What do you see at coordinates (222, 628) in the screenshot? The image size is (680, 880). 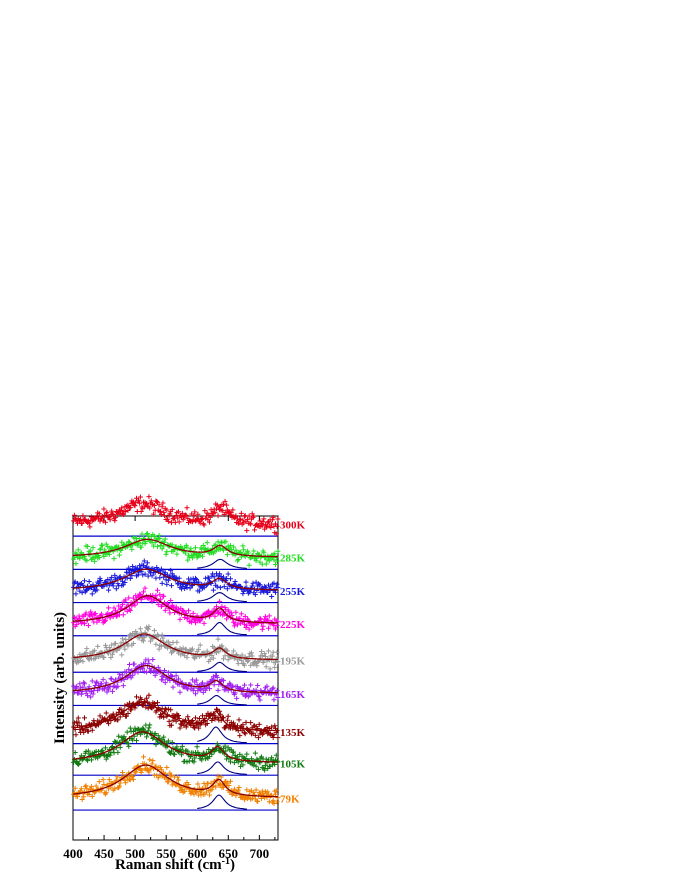 I see `fit-peak2-225K` at bounding box center [222, 628].